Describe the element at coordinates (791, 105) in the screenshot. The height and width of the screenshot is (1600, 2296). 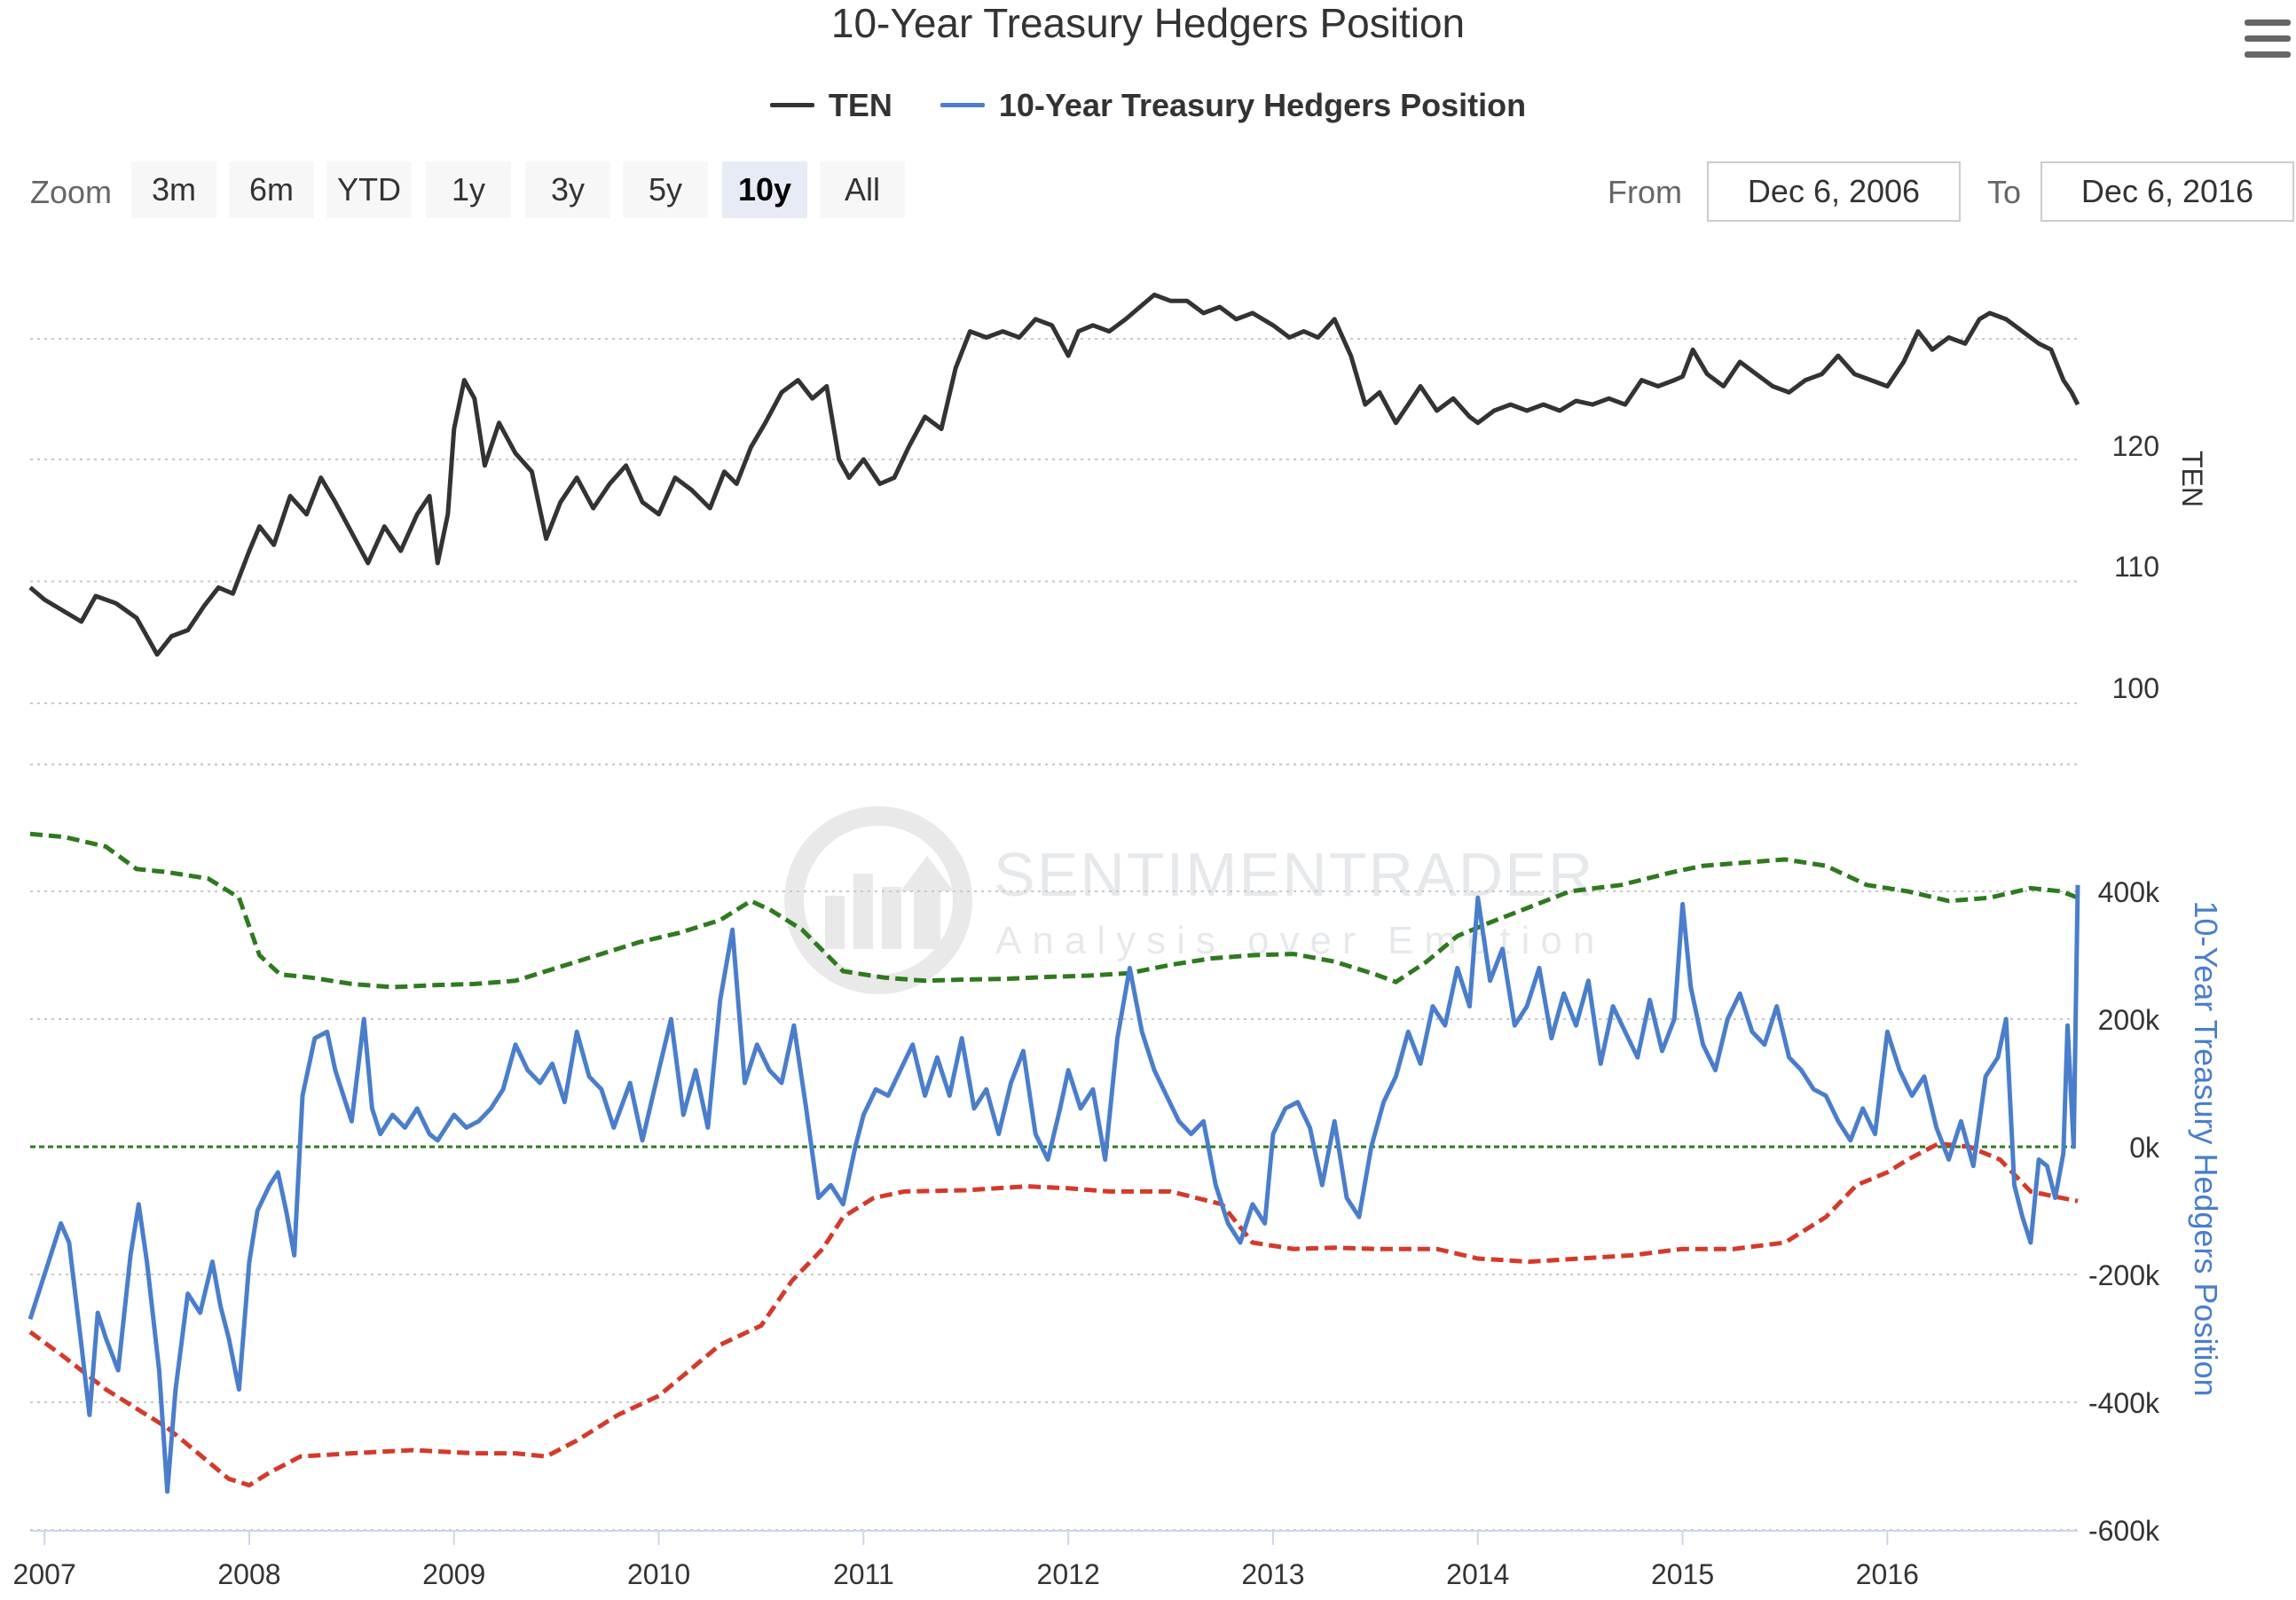
I see `legend-swatch-ten` at that location.